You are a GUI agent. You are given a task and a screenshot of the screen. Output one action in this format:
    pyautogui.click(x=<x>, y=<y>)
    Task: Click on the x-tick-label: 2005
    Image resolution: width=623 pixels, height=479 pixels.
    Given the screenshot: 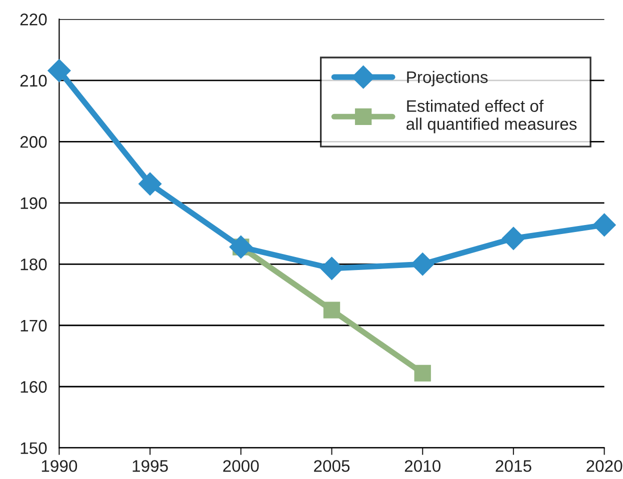 What is the action you would take?
    pyautogui.click(x=332, y=466)
    